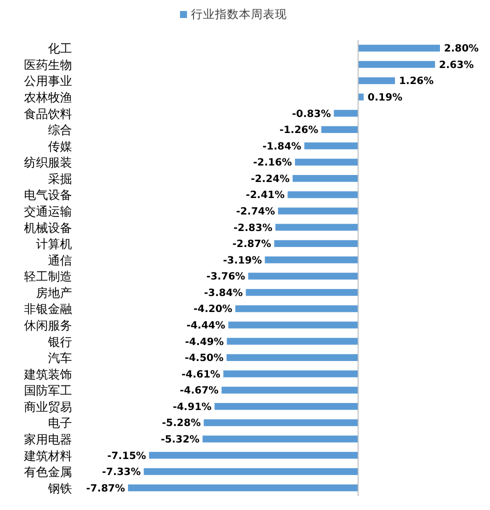 The height and width of the screenshot is (510, 490). I want to click on data-label: 2.63%, so click(456, 65).